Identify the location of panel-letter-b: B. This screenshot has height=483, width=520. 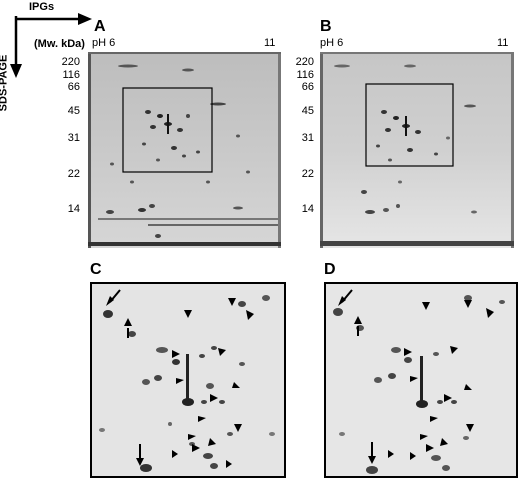
(326, 26).